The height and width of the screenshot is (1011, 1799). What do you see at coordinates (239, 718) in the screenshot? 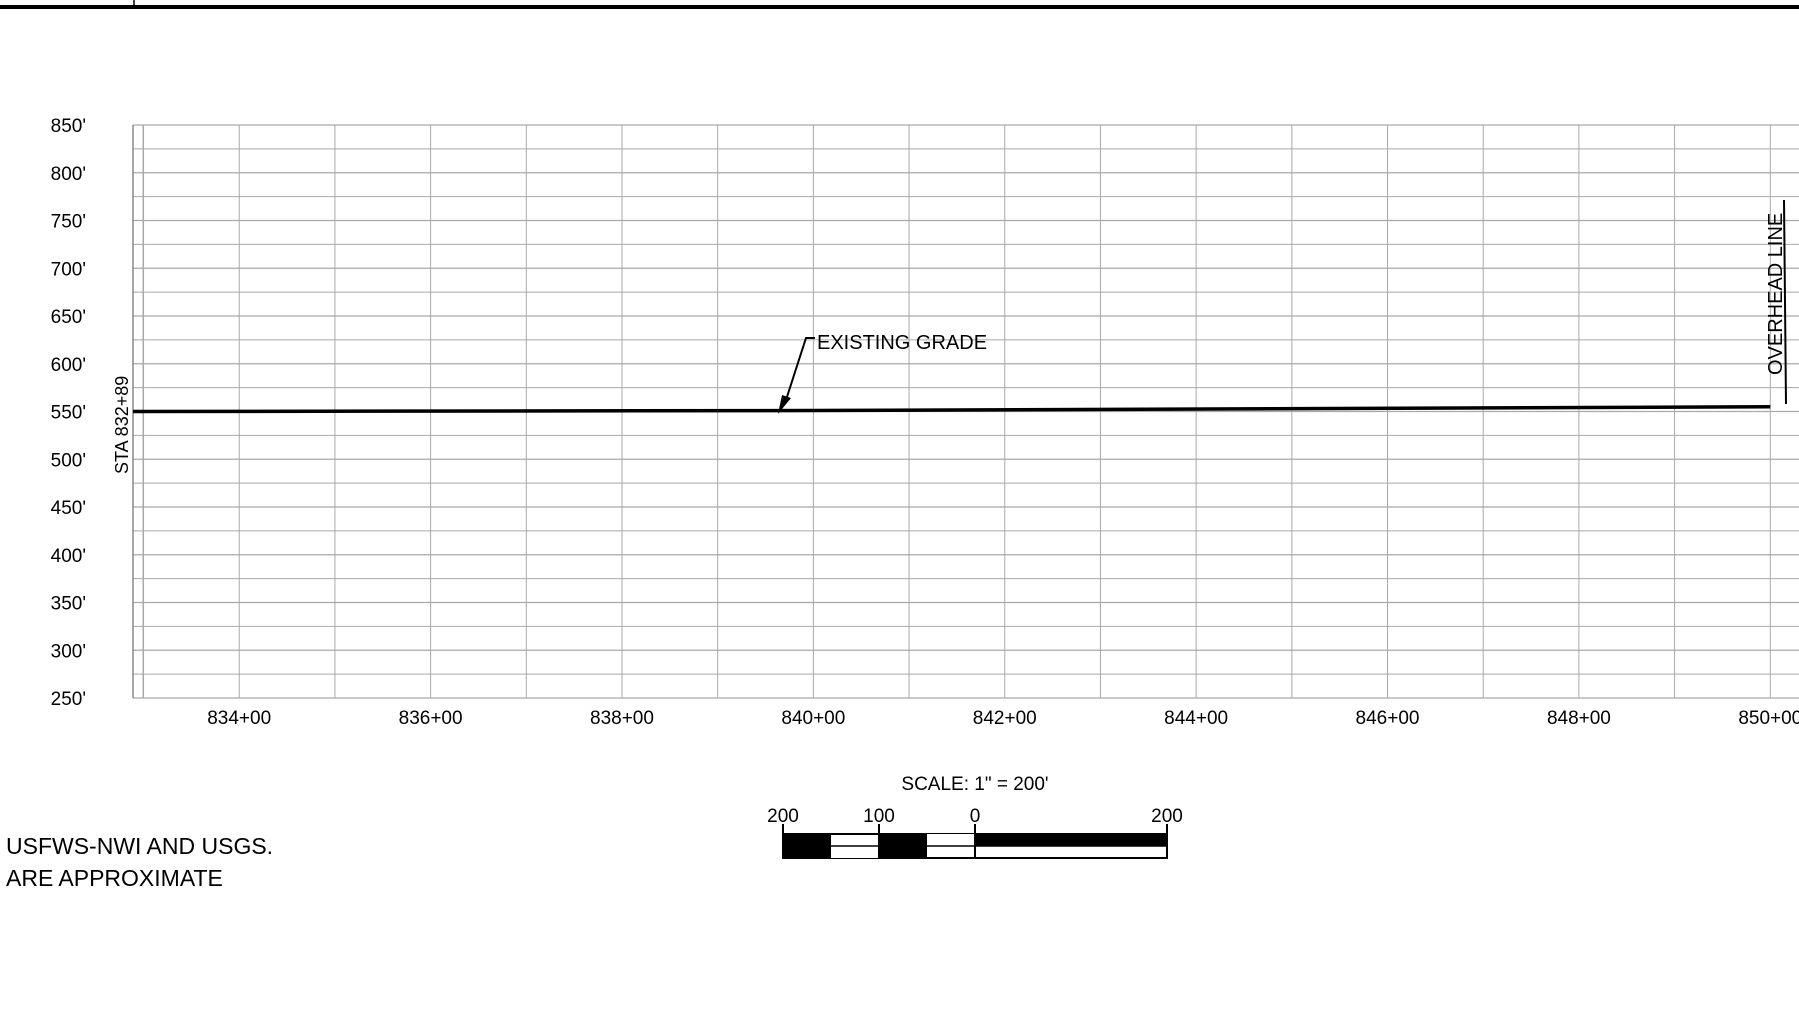
I see `station-tick-label: 834+00` at bounding box center [239, 718].